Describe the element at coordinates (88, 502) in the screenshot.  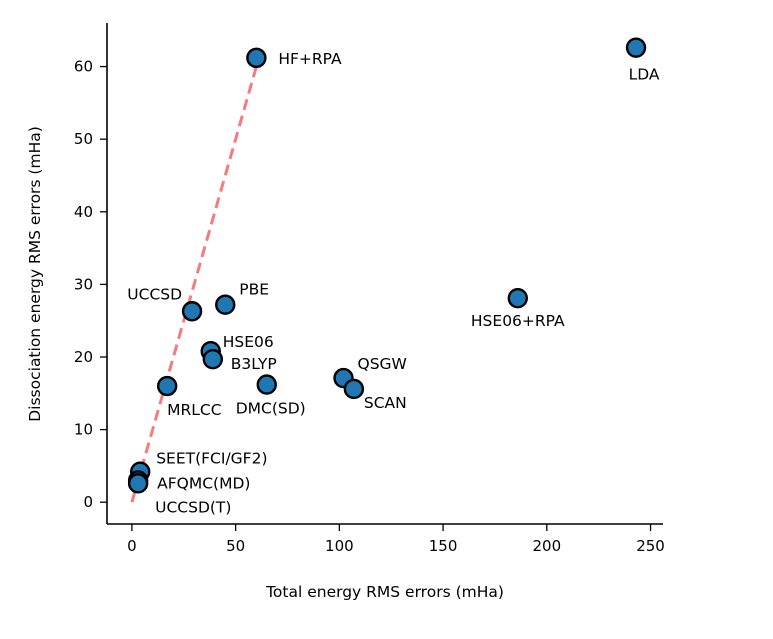
I see `y-tick-label: 0` at that location.